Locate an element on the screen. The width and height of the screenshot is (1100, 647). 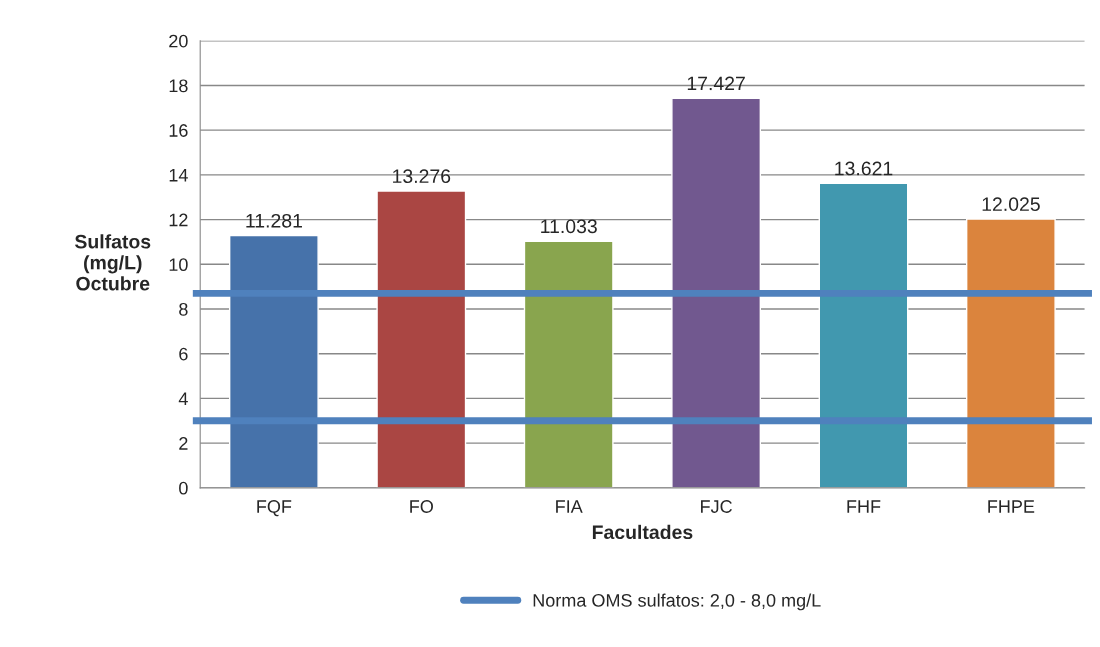
y-tick-label: 8 is located at coordinates (183, 309).